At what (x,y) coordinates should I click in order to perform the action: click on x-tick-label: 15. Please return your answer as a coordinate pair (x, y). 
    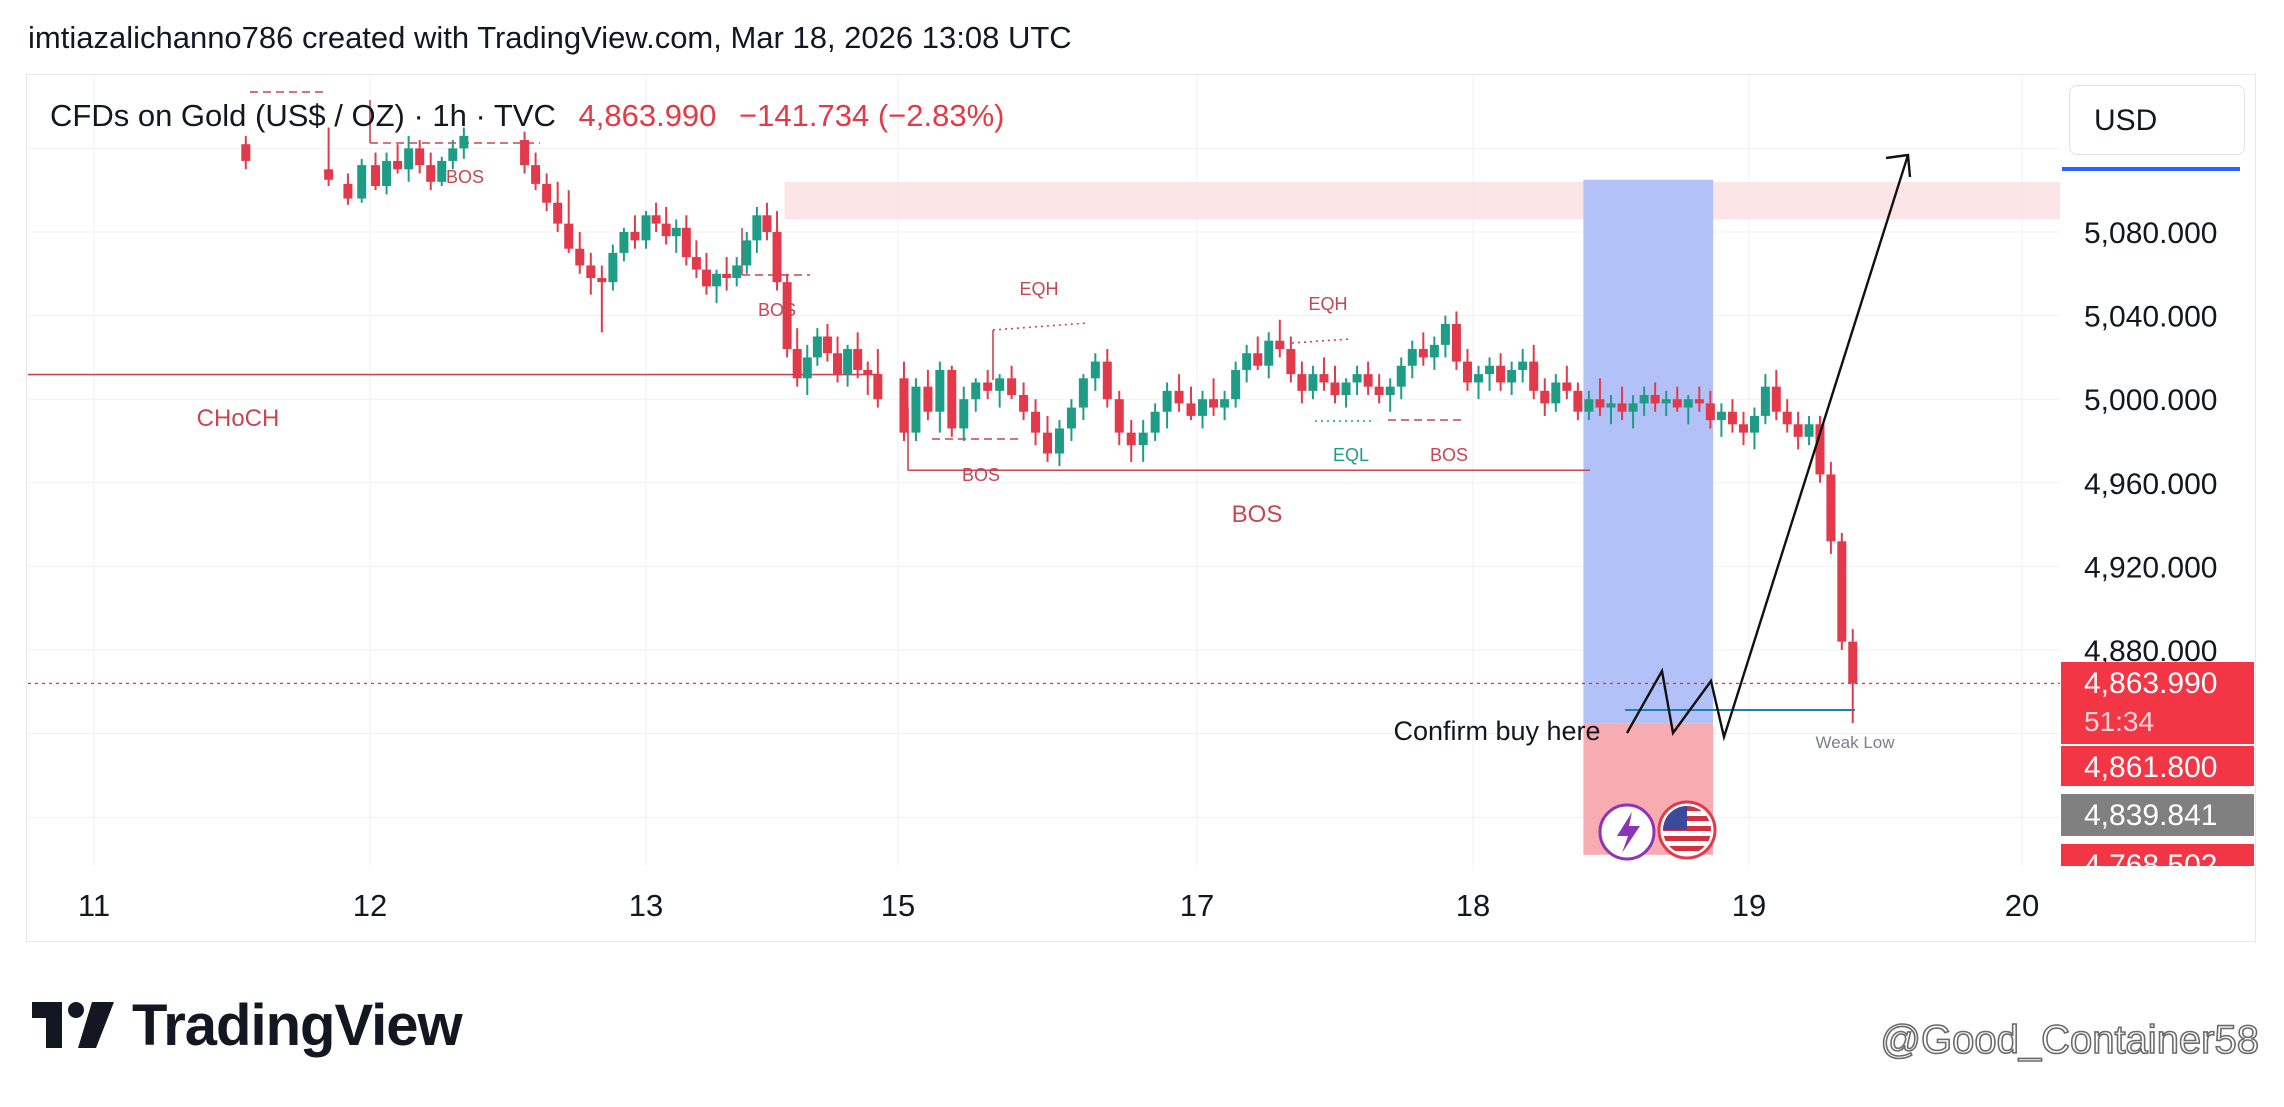
    Looking at the image, I should click on (898, 905).